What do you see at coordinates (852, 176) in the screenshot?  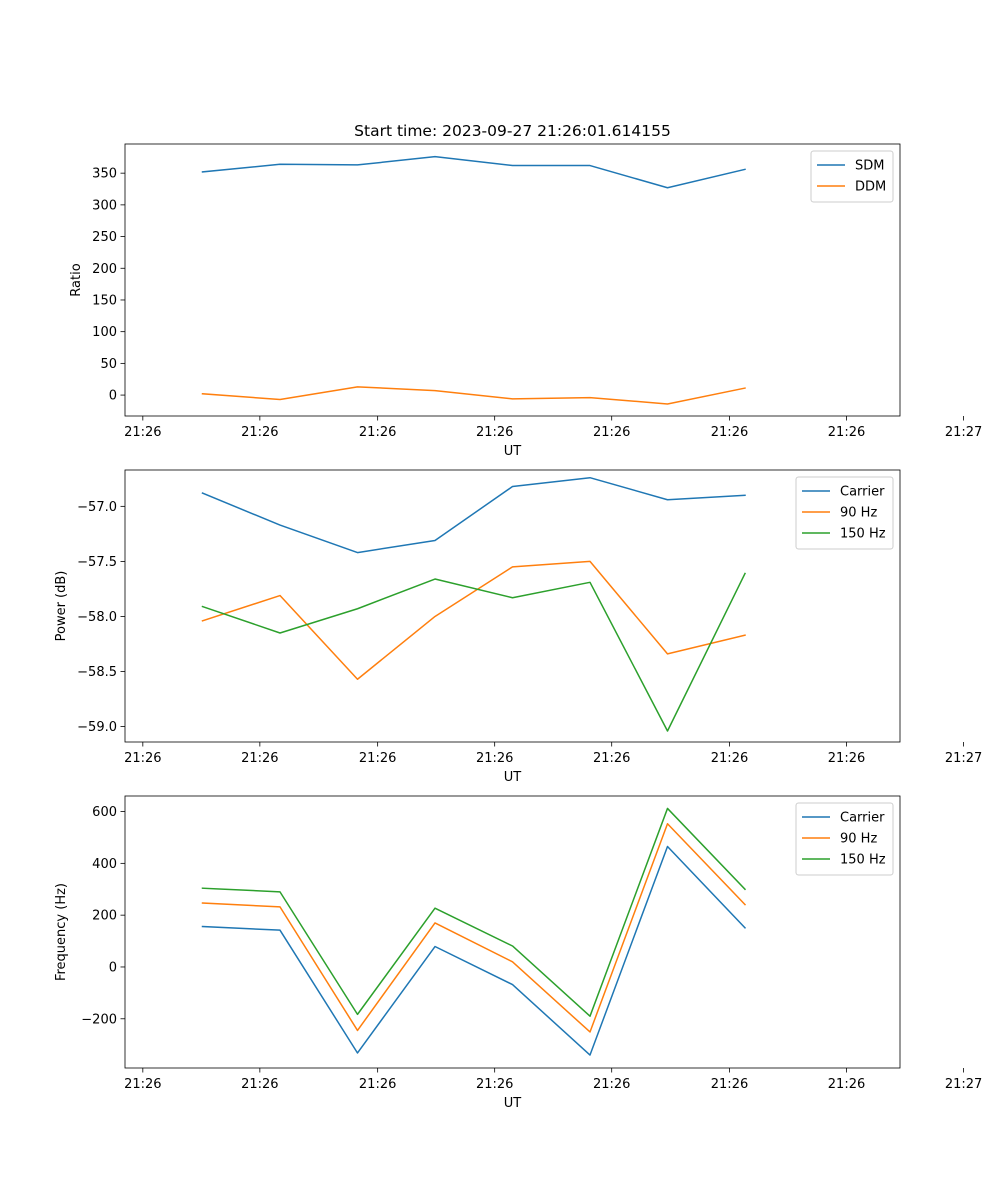 I see `legend: SDM DDM` at bounding box center [852, 176].